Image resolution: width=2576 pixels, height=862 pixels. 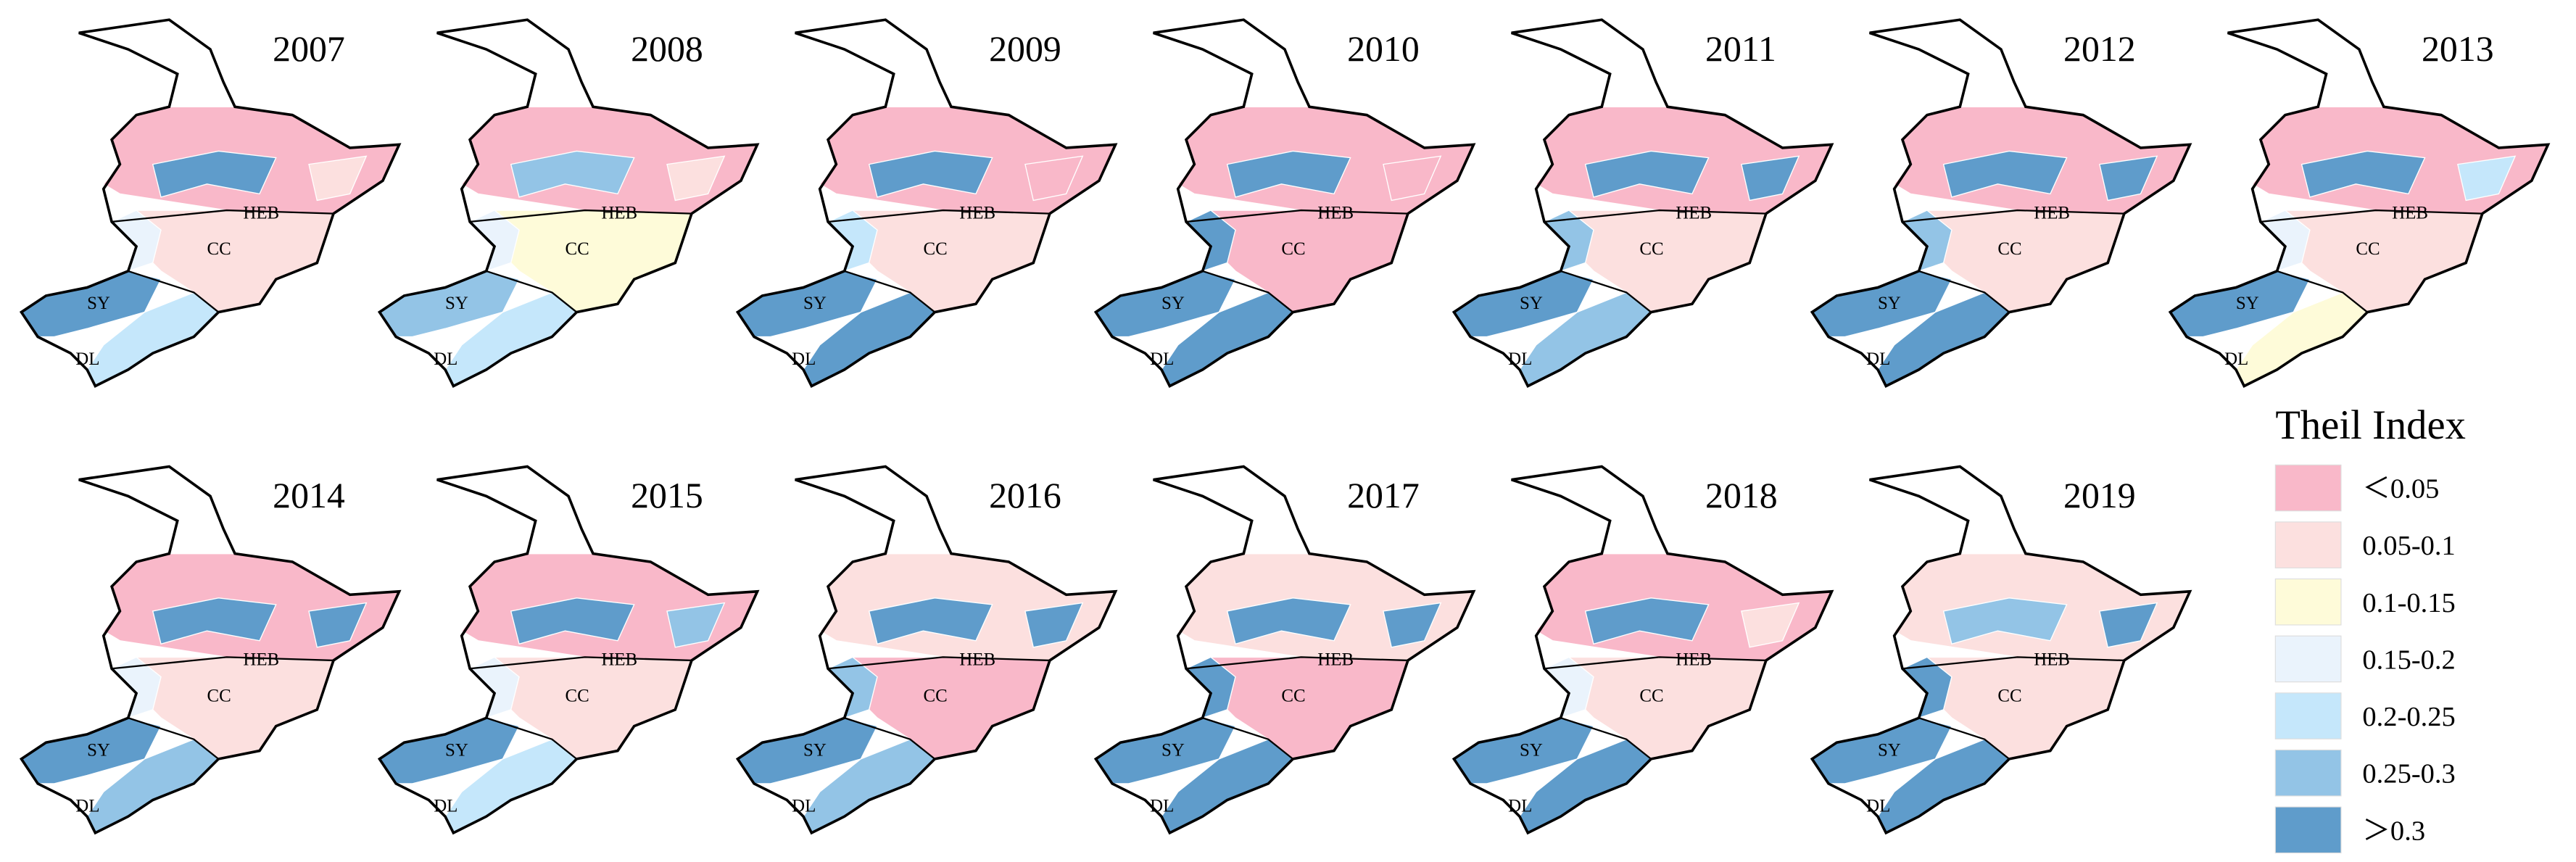 I want to click on year-label: 2013, so click(x=2458, y=49).